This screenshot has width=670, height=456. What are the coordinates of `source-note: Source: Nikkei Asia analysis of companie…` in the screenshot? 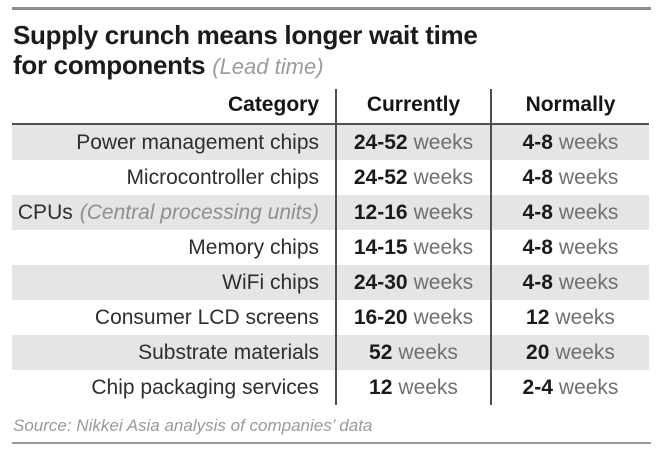 It's located at (193, 426).